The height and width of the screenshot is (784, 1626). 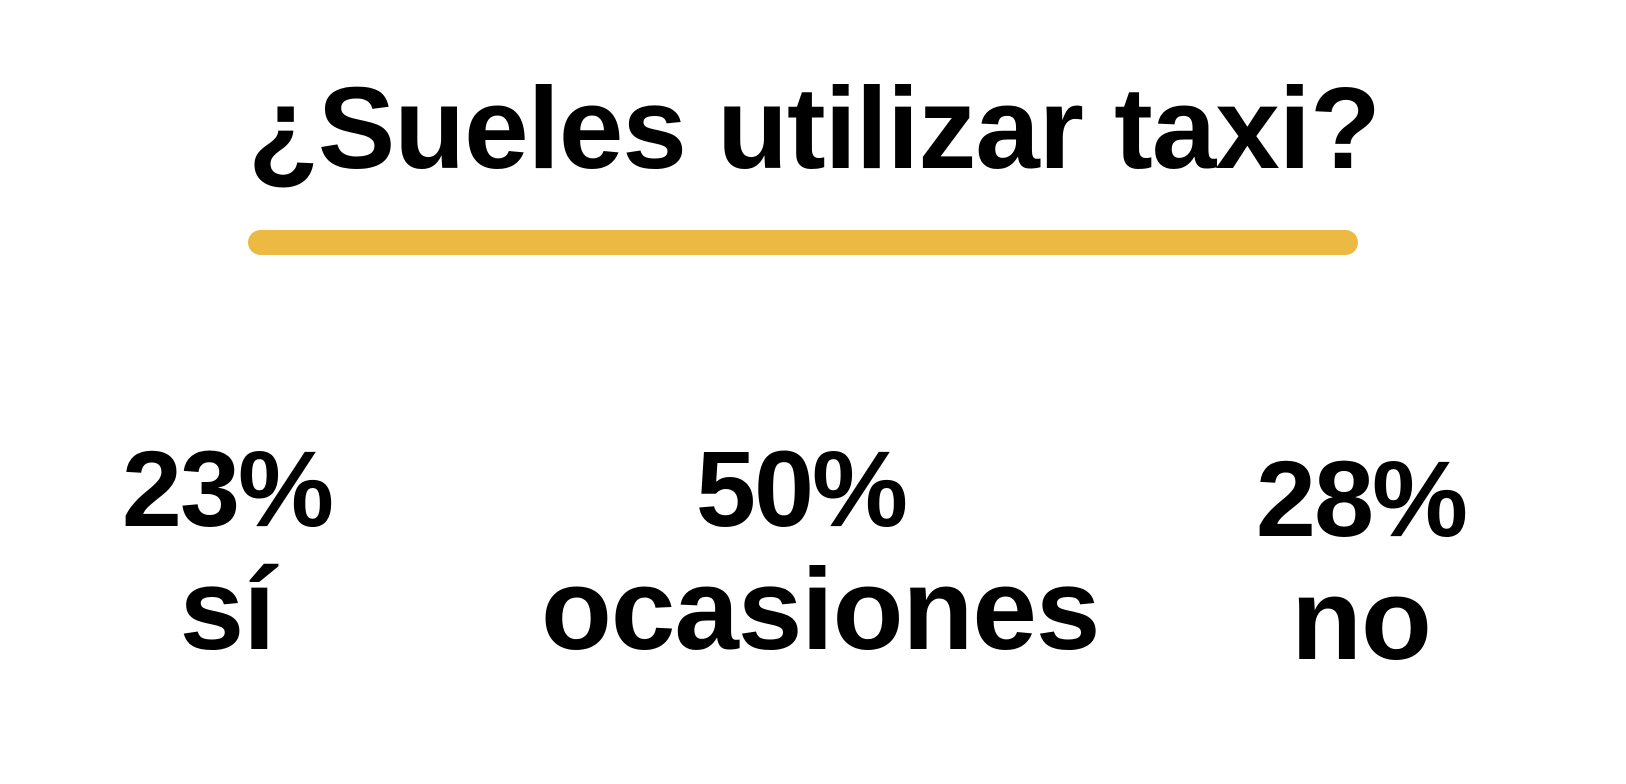 I want to click on stat-no: 28% no, so click(x=1361, y=561).